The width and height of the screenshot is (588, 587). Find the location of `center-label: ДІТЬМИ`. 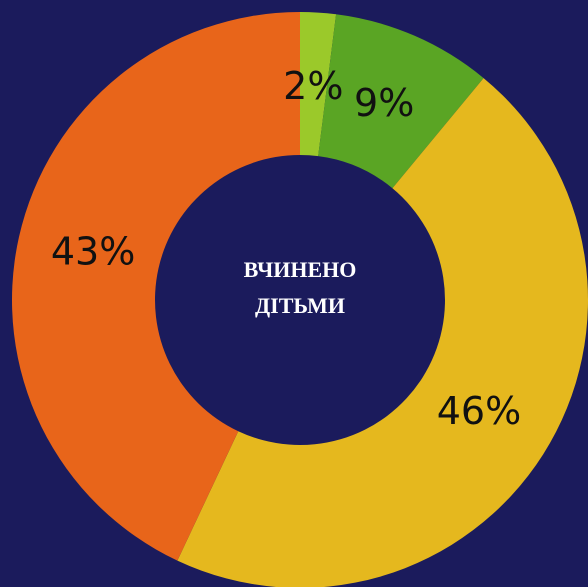

center-label: ДІТЬМИ is located at coordinates (300, 305).